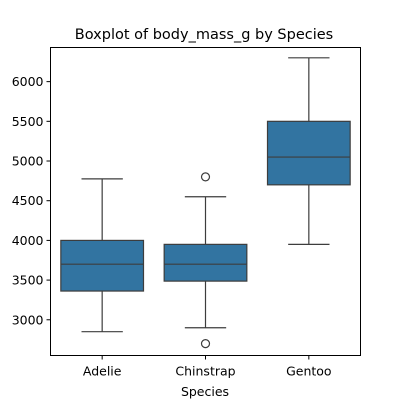 The width and height of the screenshot is (400, 400). I want to click on box-group-chinstrap, so click(205, 260).